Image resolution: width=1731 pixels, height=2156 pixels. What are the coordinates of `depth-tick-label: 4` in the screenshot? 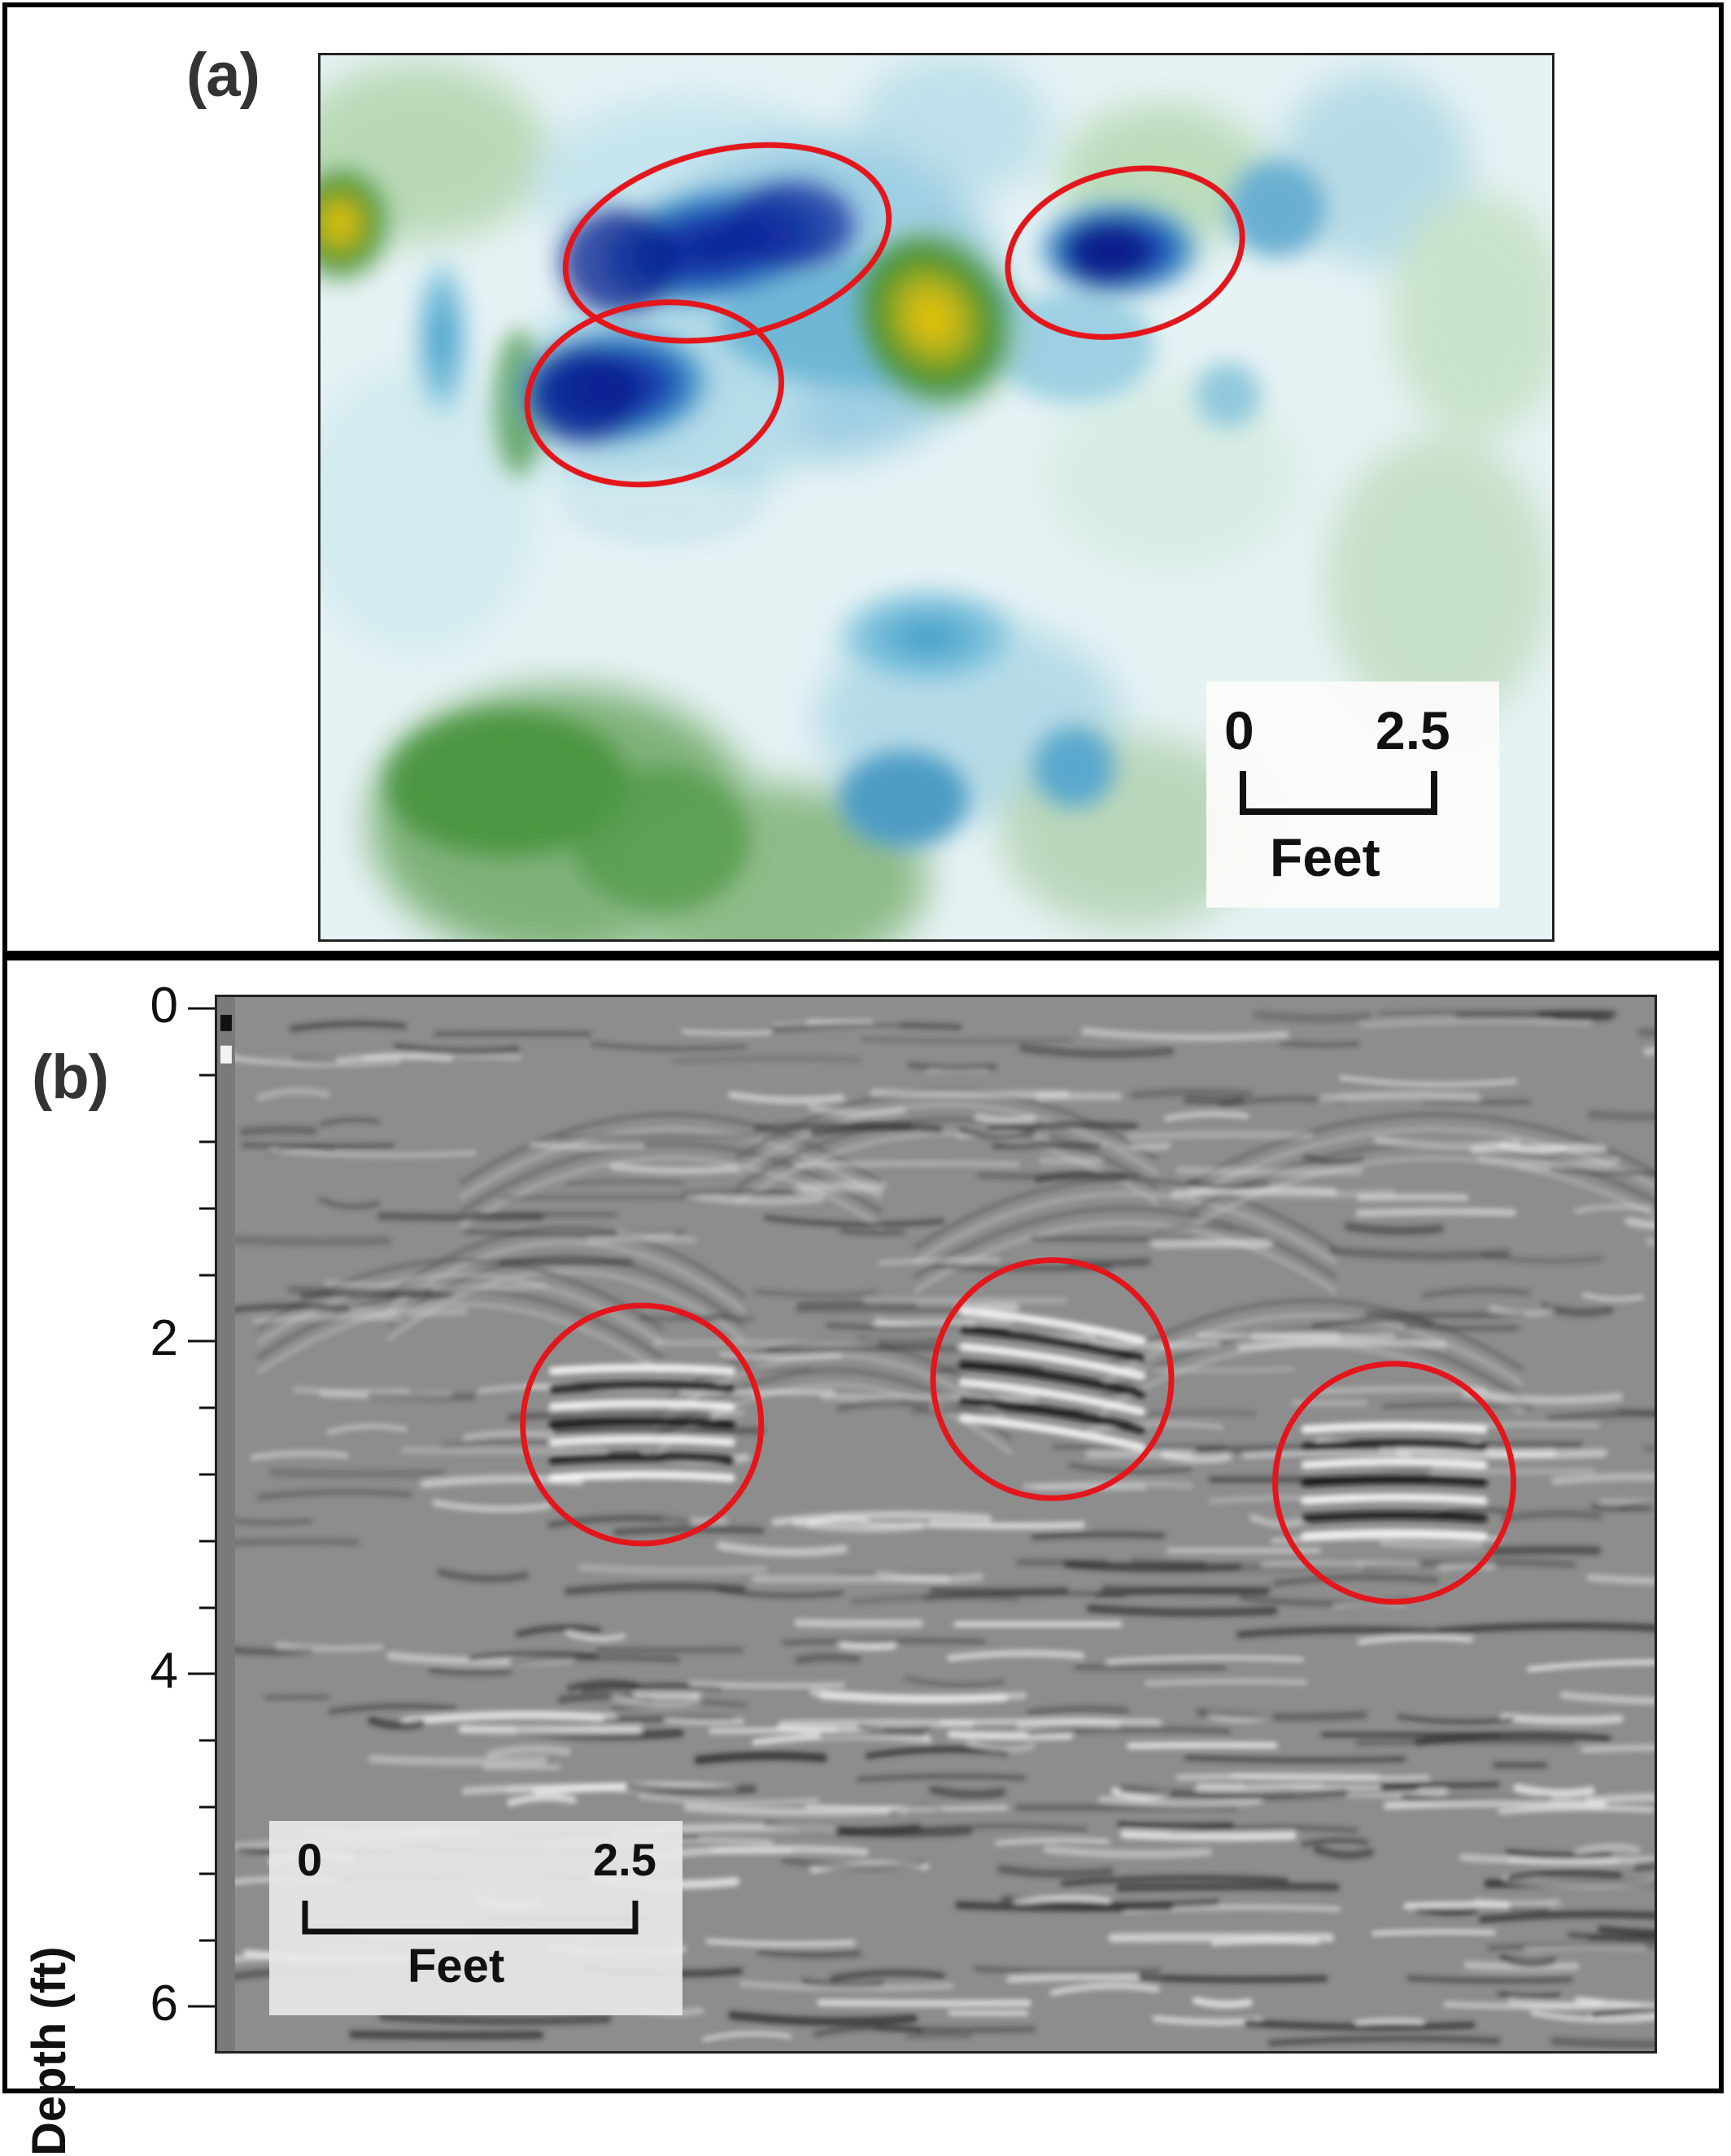 It's located at (153, 1671).